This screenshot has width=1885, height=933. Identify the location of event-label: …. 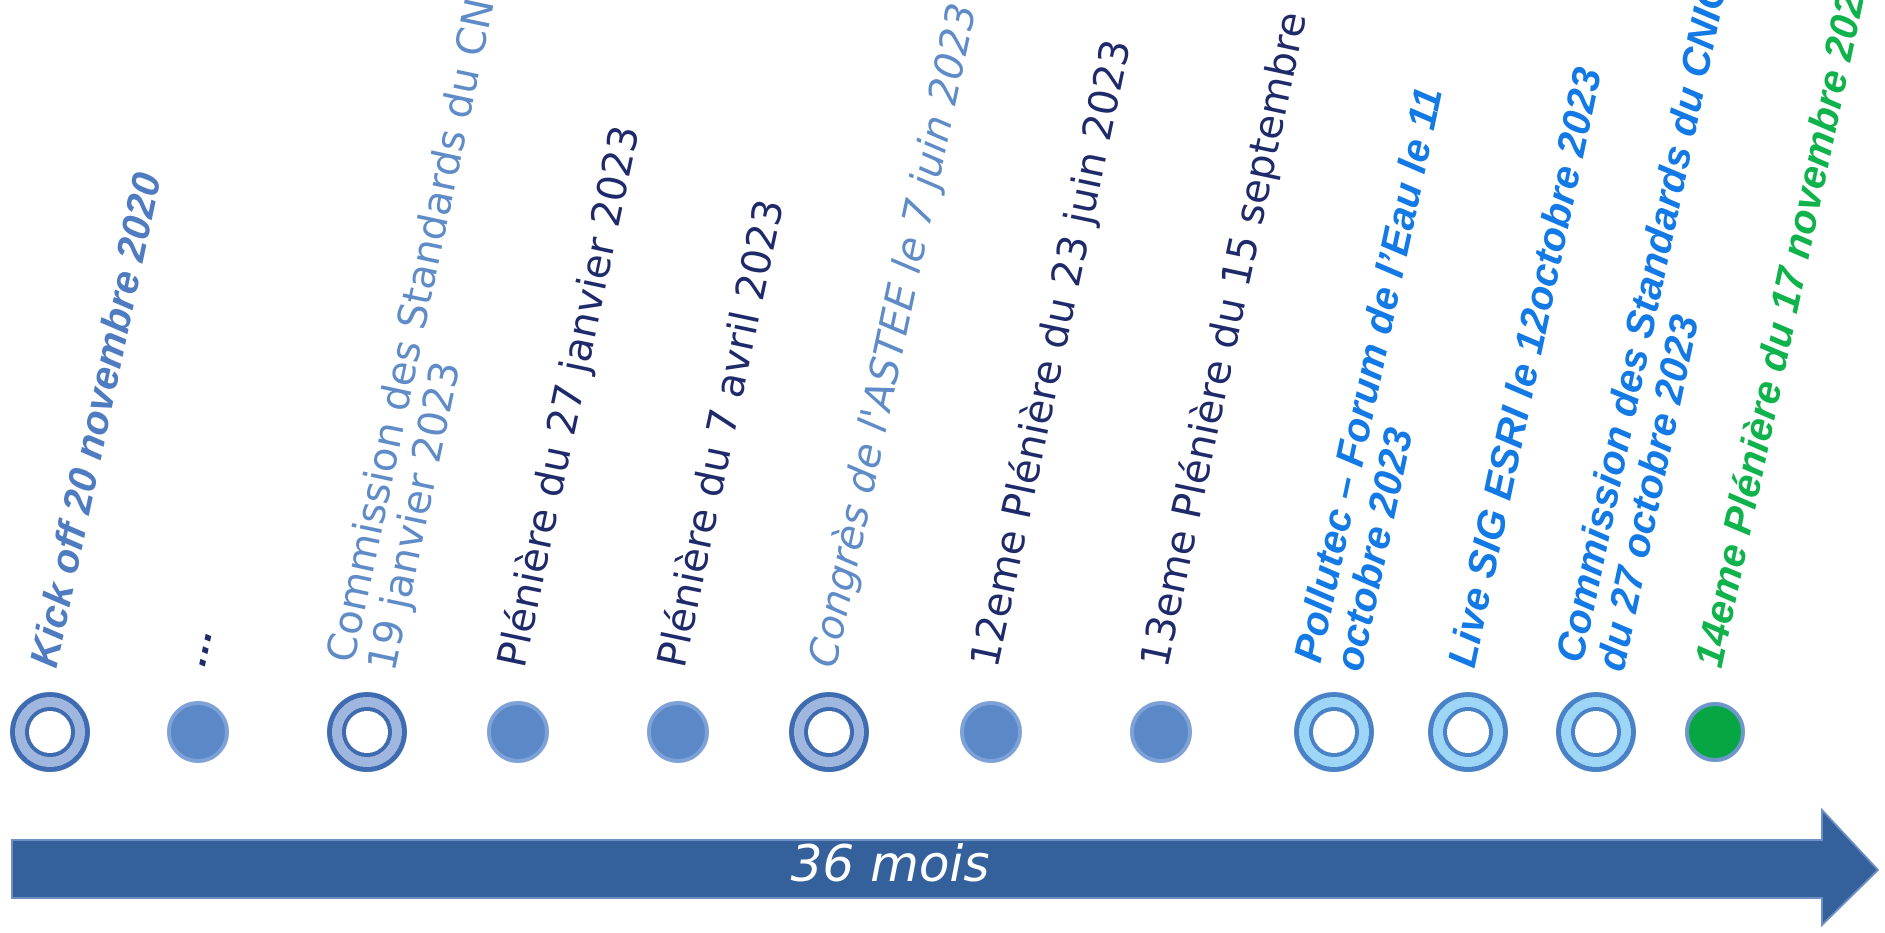
(196, 646).